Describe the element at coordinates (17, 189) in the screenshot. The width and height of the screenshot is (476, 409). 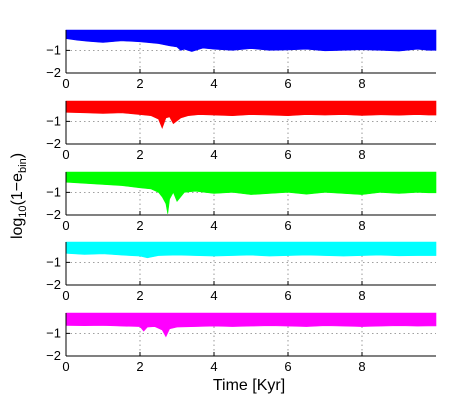
I see `y-axis-title-mid: (1−e` at that location.